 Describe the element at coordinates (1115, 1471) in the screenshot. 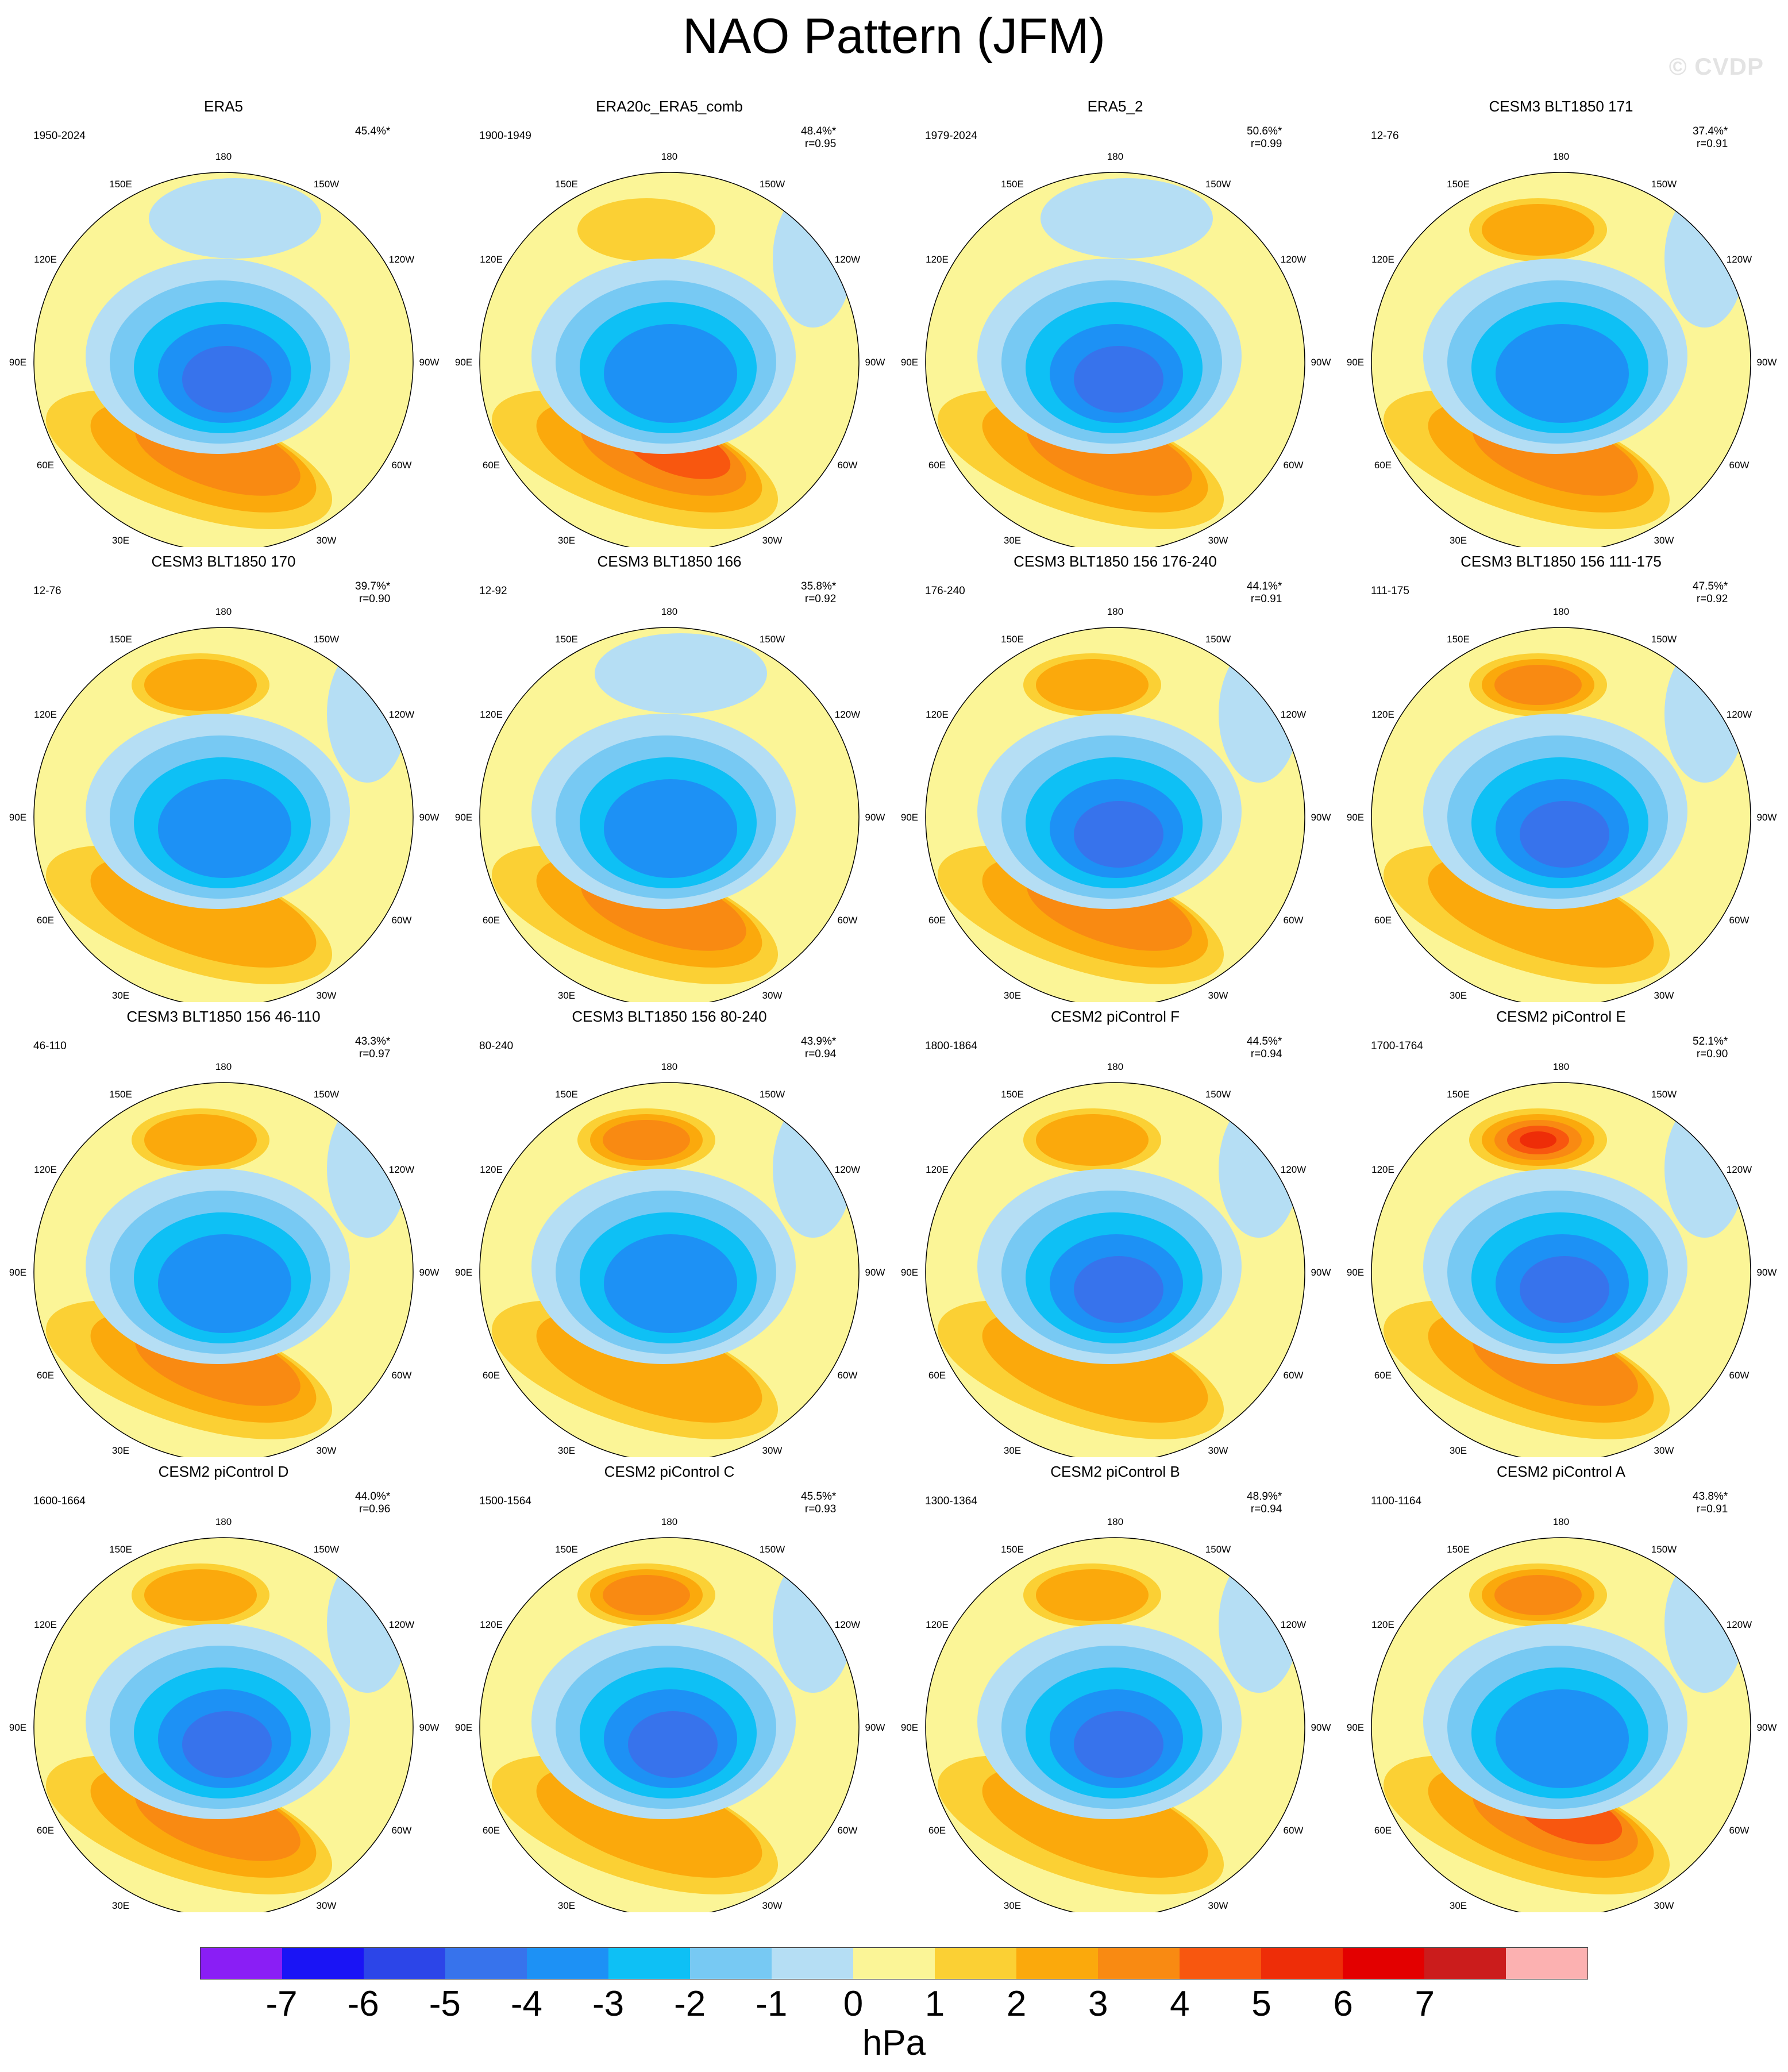

I see `panel-title: CESM2 piControl B` at that location.